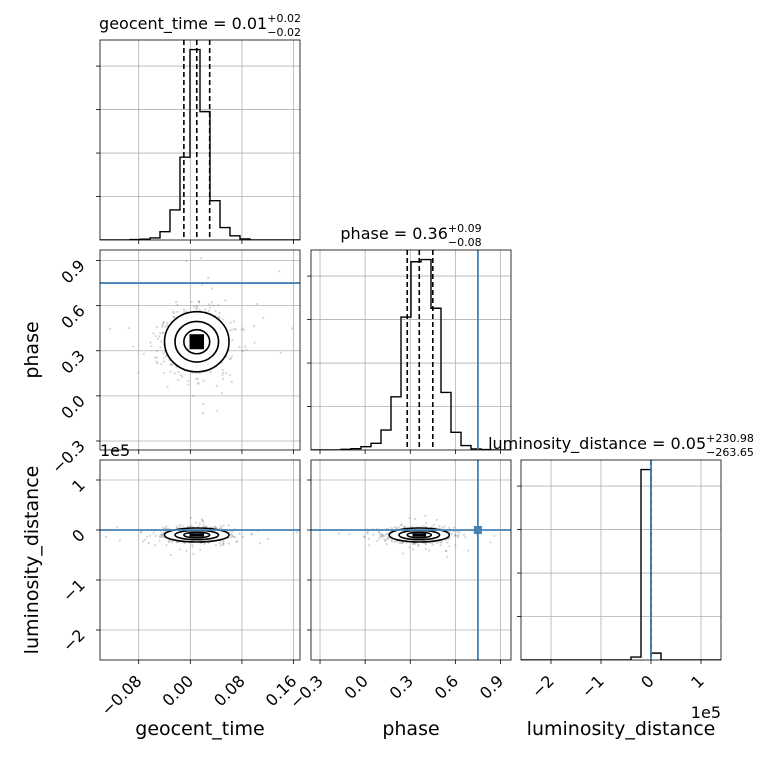 This screenshot has height=760, width=760. What do you see at coordinates (196, 341) in the screenshot?
I see `contours` at bounding box center [196, 341].